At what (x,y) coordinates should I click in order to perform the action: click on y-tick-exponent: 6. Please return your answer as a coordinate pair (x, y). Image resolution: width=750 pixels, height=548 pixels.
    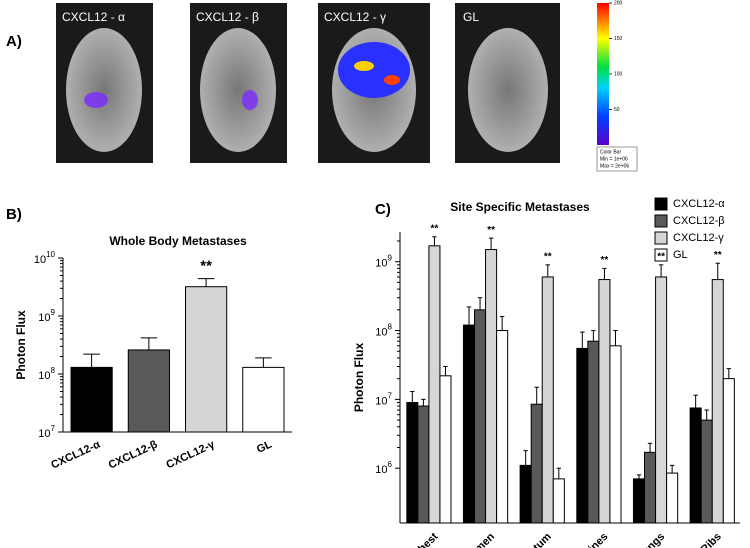
    Looking at the image, I should click on (390, 464).